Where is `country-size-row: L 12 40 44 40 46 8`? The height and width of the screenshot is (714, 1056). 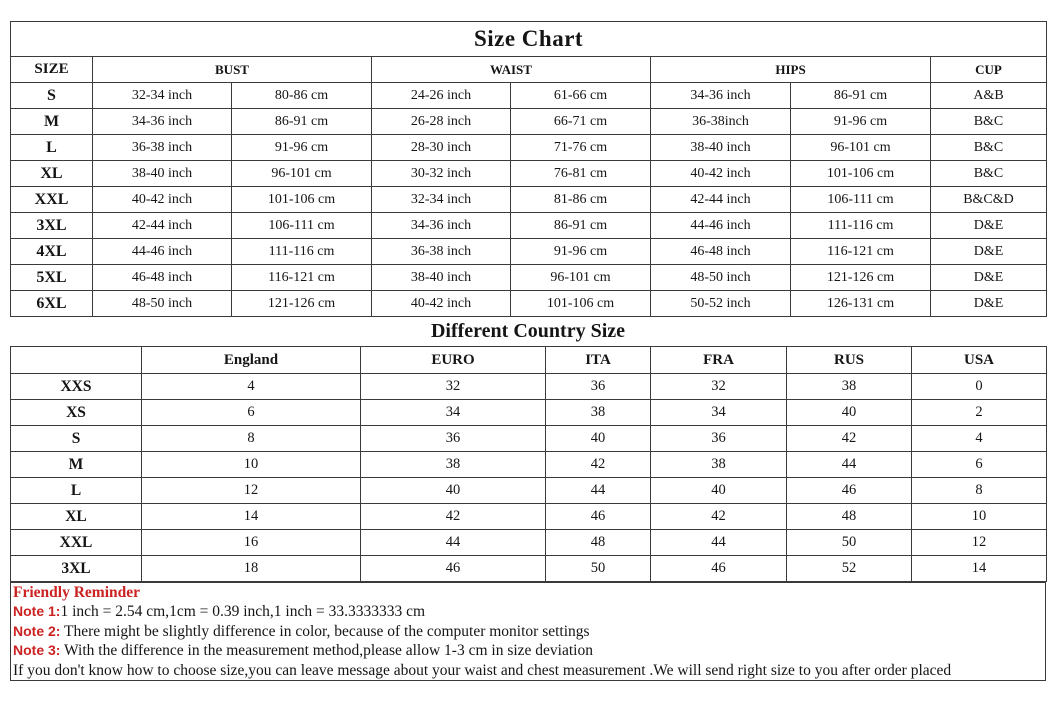
country-size-row: L 12 40 44 40 46 8 is located at coordinates (528, 490).